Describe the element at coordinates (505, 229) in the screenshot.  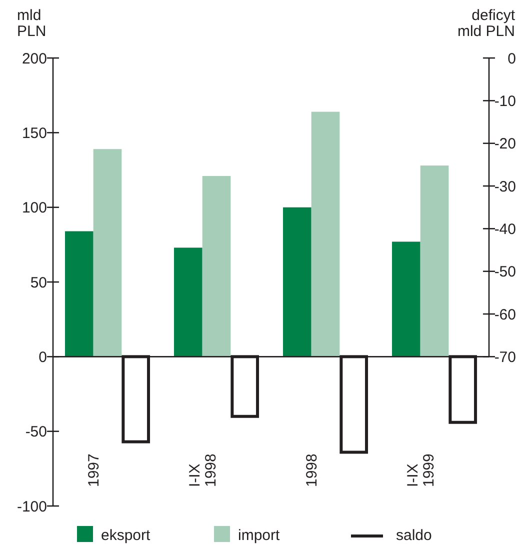
I see `y2-tick-label: -40` at that location.